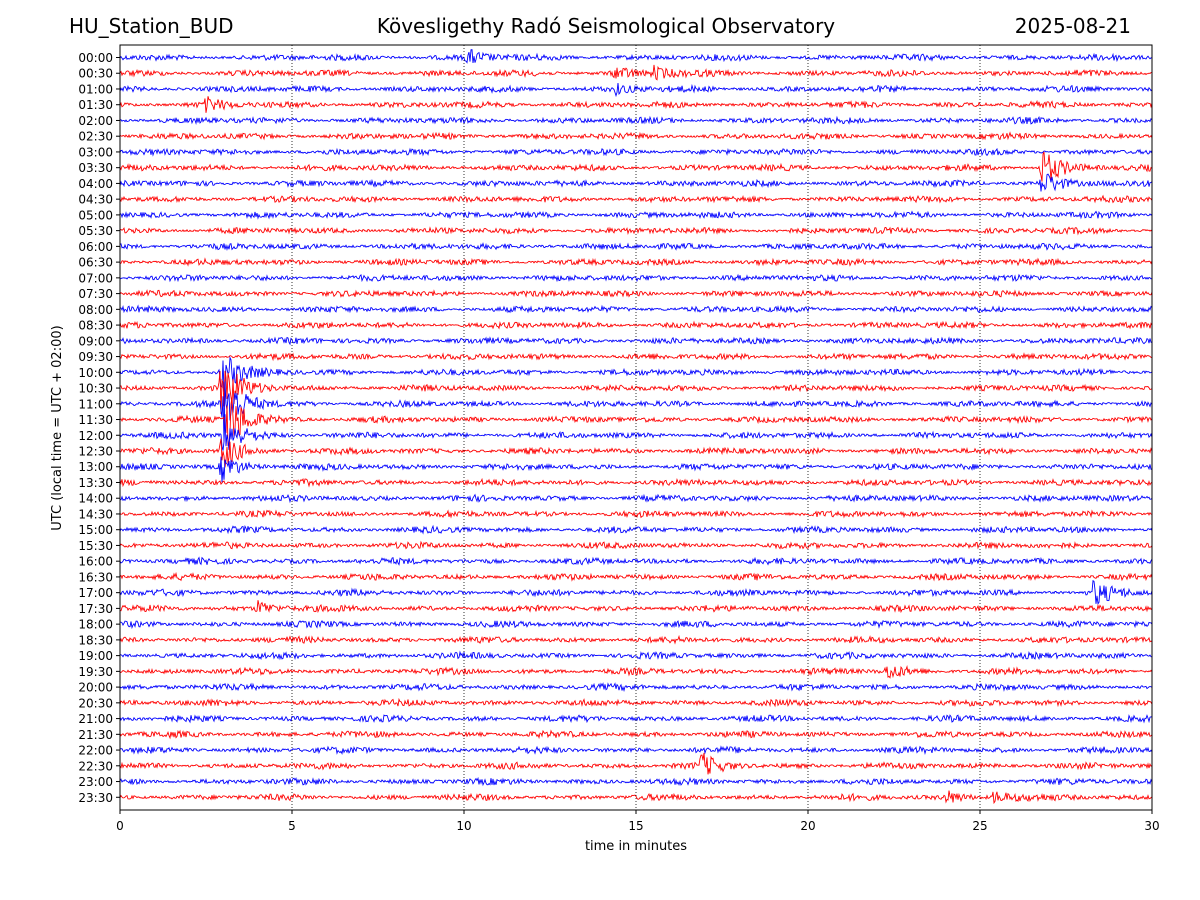  Describe the element at coordinates (95, 593) in the screenshot. I see `y-tick-label: 17:00` at that location.